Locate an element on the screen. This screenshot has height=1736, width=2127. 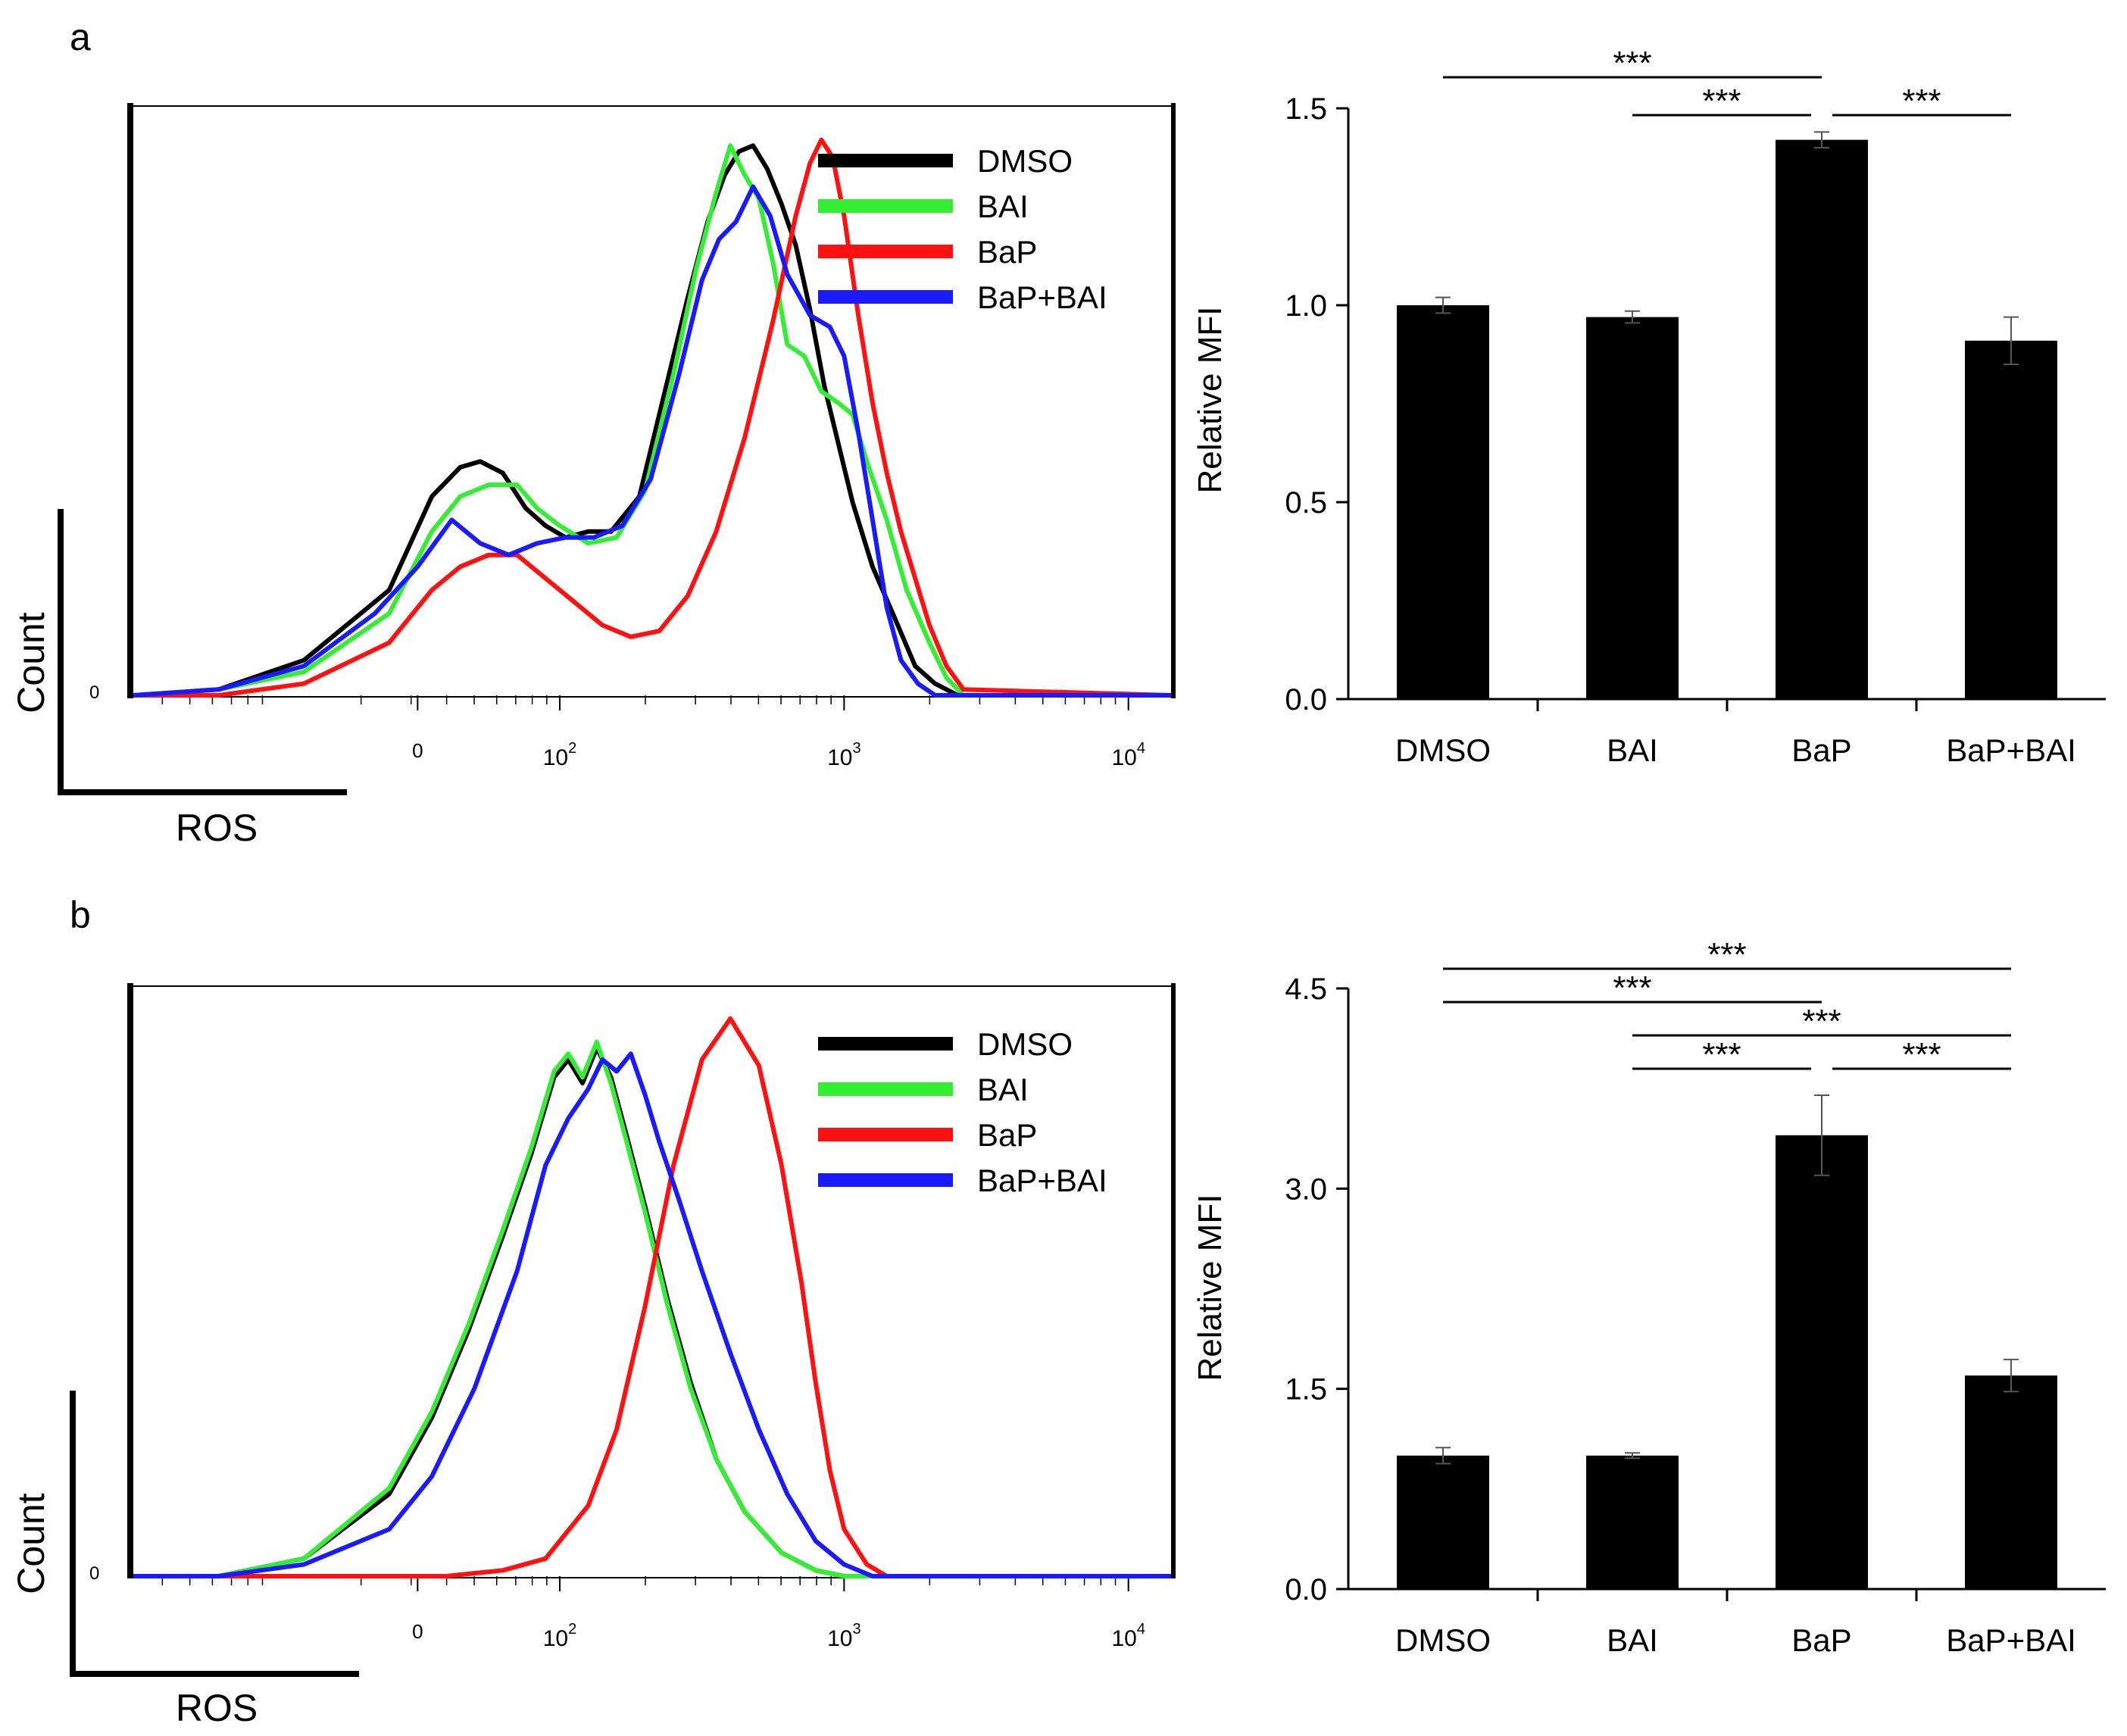
bar-b-ytick-label: 4.5 is located at coordinates (1306, 989).